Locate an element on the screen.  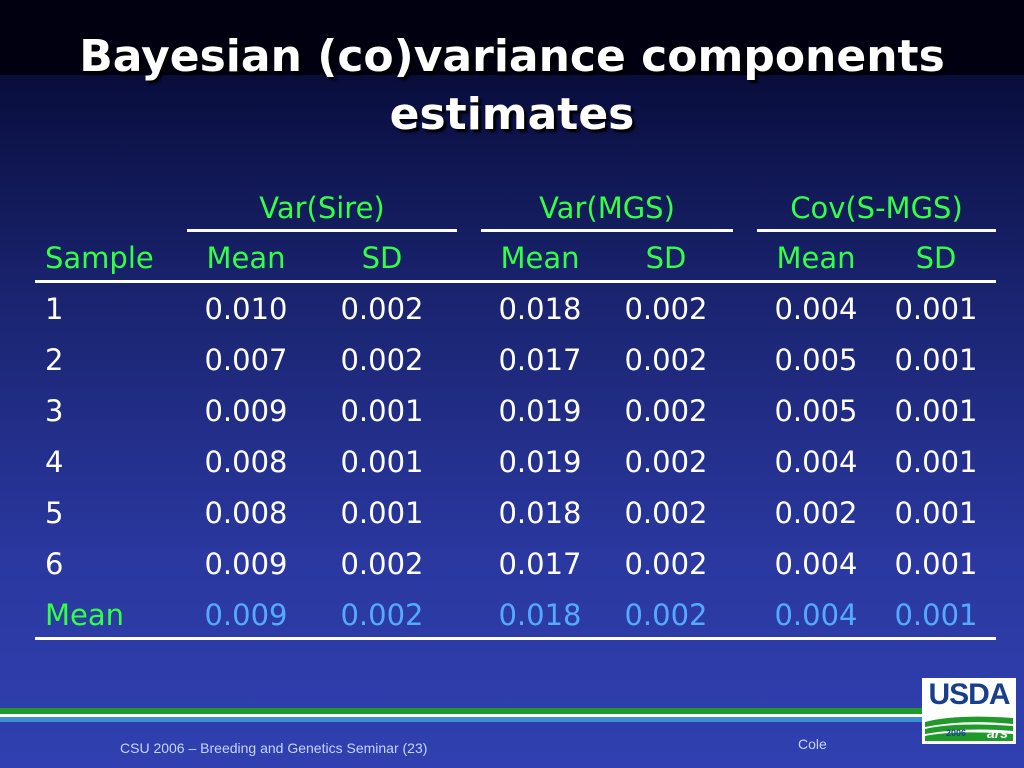
column-header-sd-mgs: SD is located at coordinates (666, 258).